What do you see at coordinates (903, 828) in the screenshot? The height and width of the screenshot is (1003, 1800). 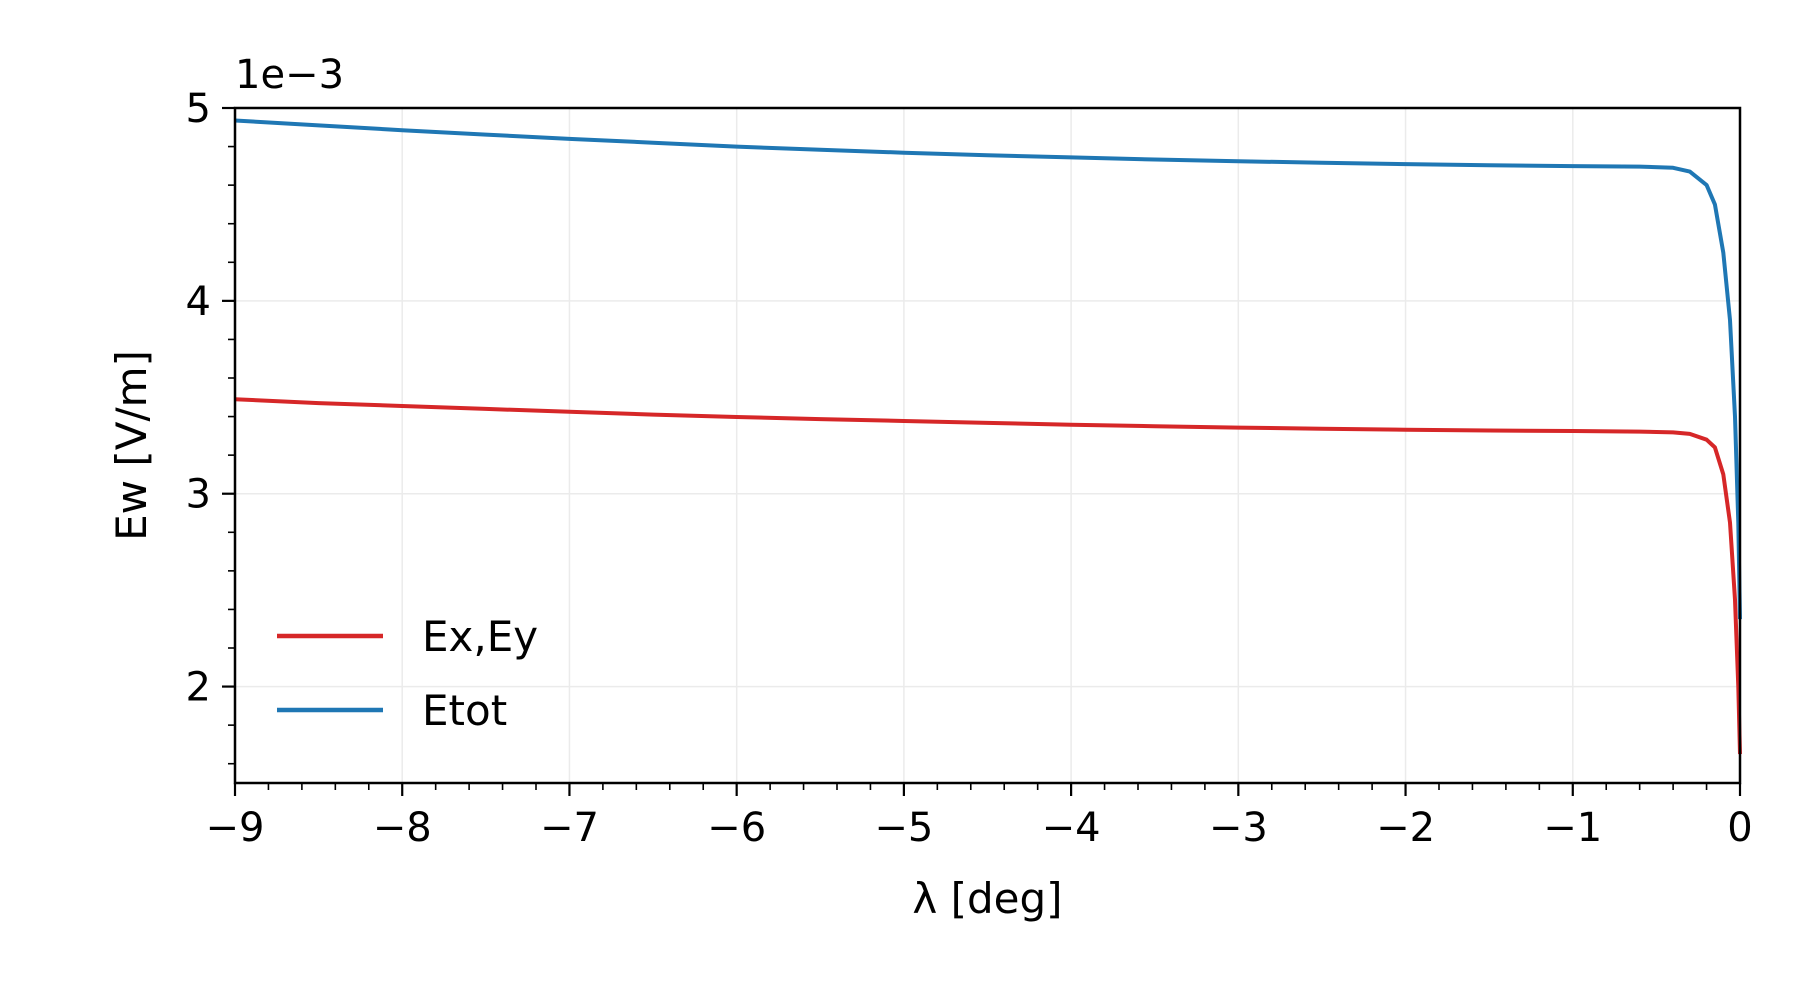 I see `x-tick-label: −5` at bounding box center [903, 828].